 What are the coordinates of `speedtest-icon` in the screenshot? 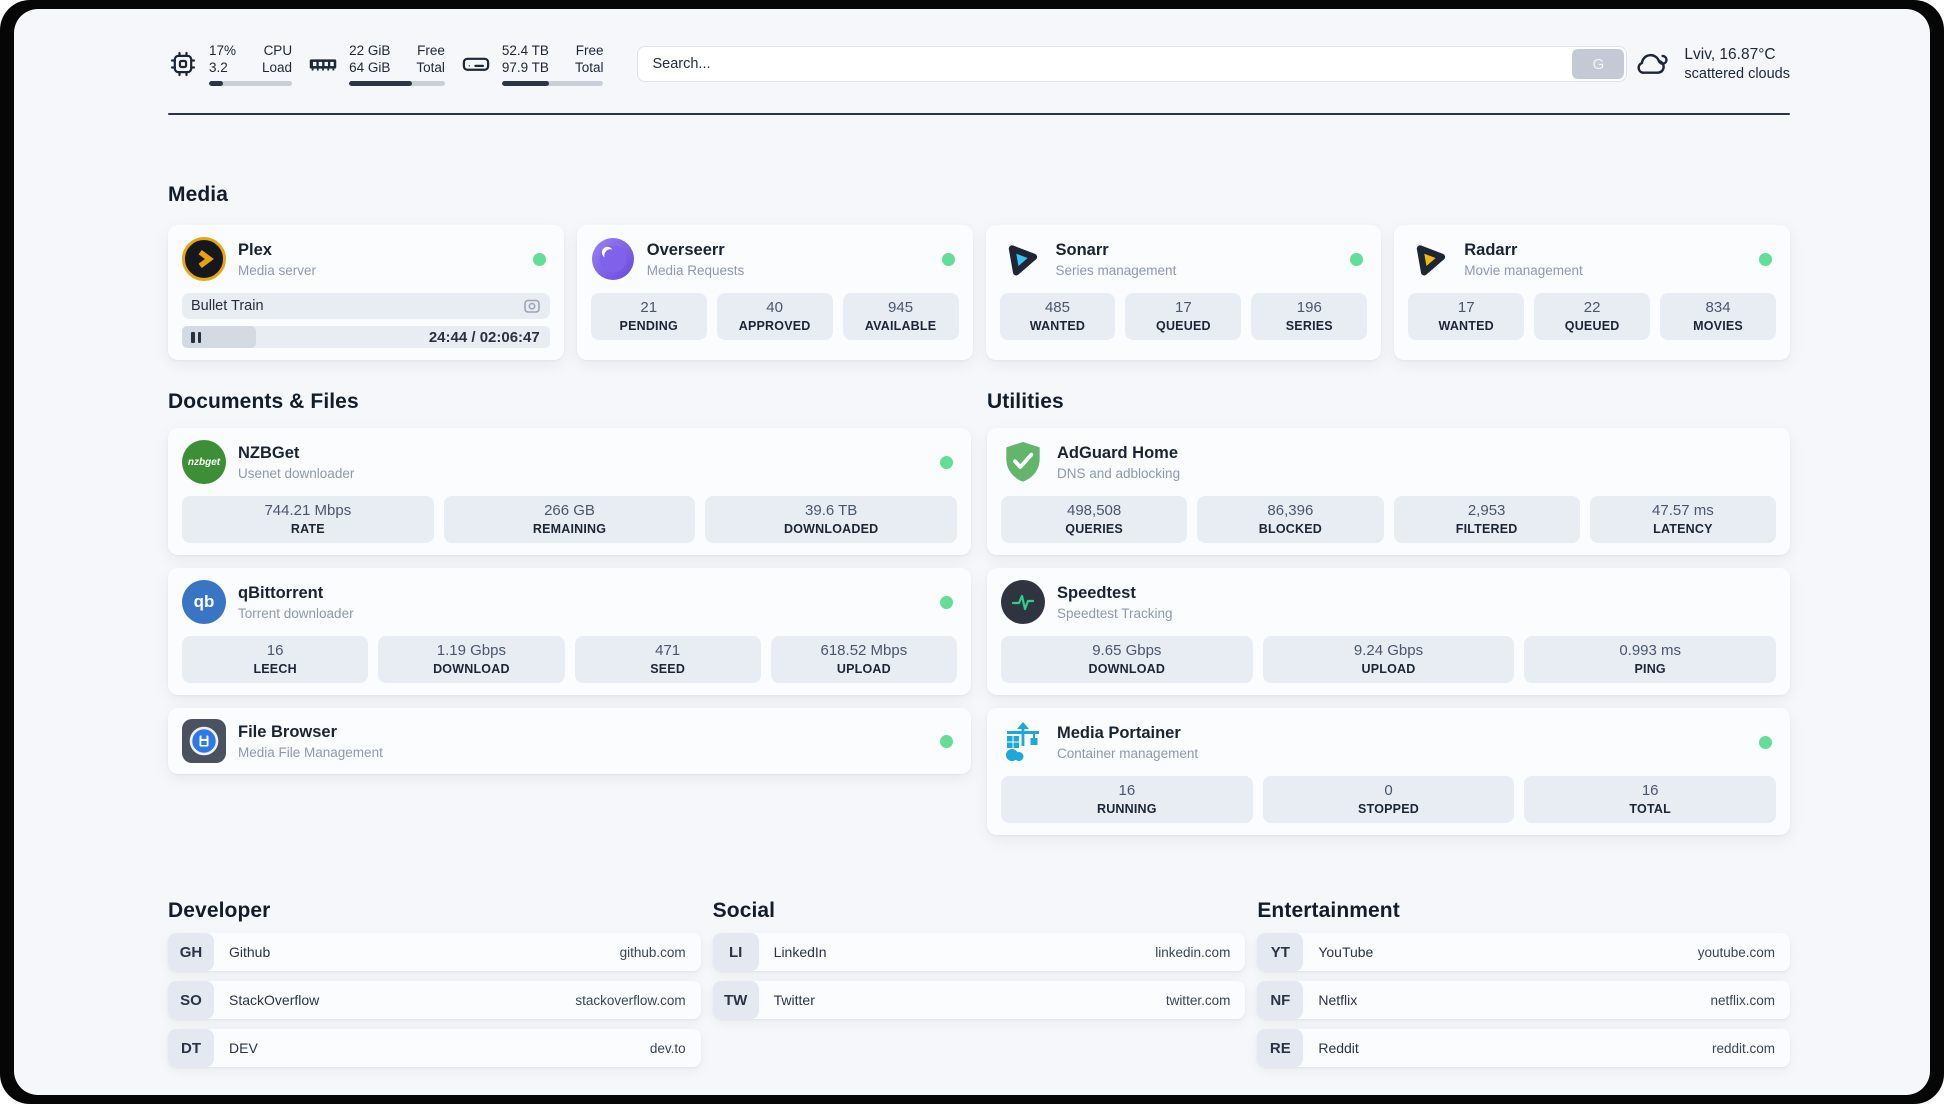 It's located at (1023, 602).